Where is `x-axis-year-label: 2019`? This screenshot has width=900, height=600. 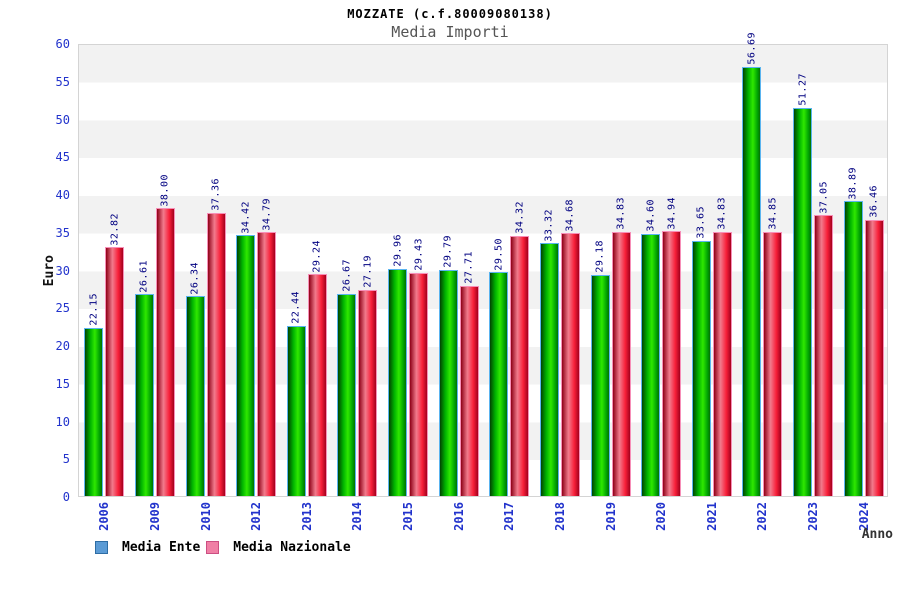
x-axis-year-label: 2019 is located at coordinates (610, 516).